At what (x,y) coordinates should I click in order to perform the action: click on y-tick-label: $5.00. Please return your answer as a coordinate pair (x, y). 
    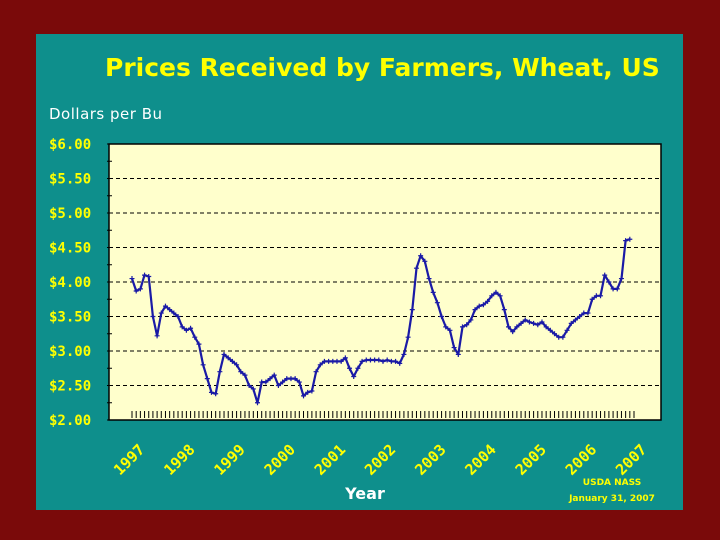
    Looking at the image, I should click on (70, 214).